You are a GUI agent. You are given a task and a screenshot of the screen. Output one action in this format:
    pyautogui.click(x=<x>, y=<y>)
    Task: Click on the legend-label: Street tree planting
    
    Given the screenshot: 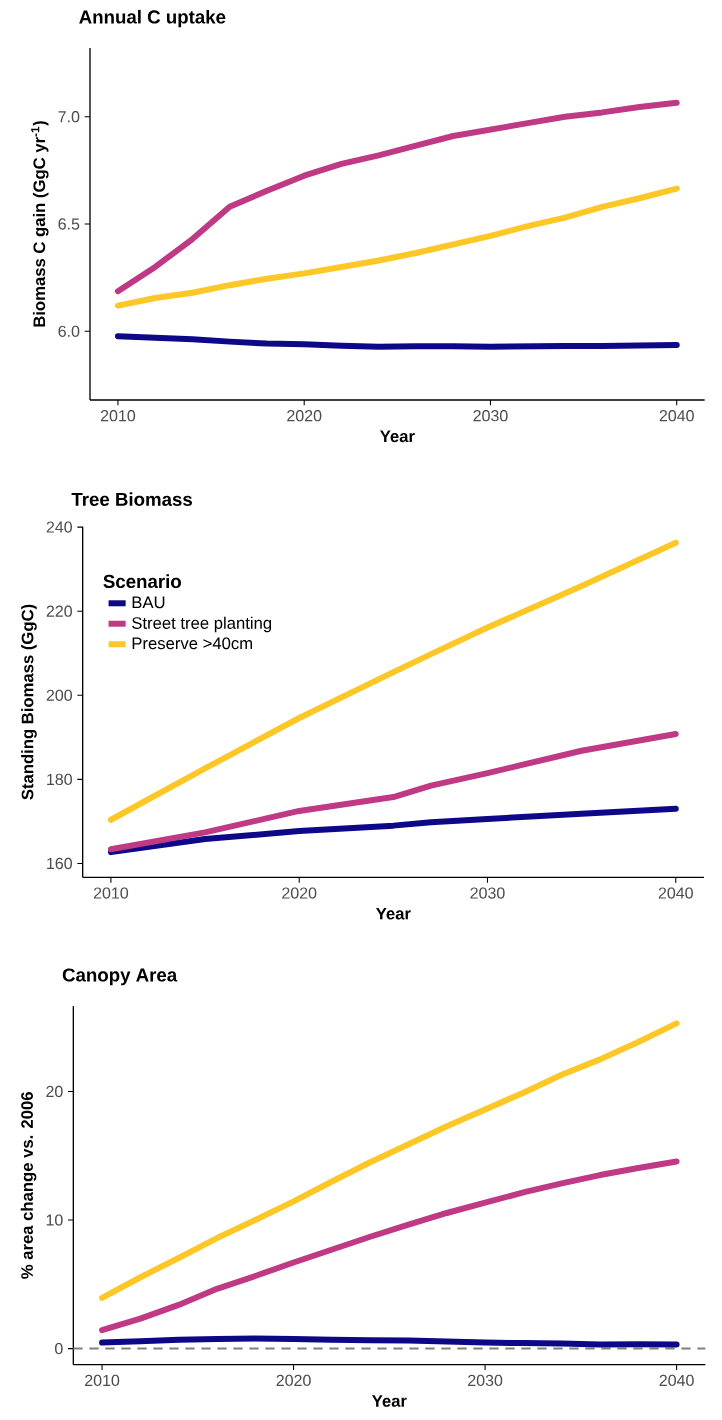 What is the action you would take?
    pyautogui.click(x=202, y=624)
    